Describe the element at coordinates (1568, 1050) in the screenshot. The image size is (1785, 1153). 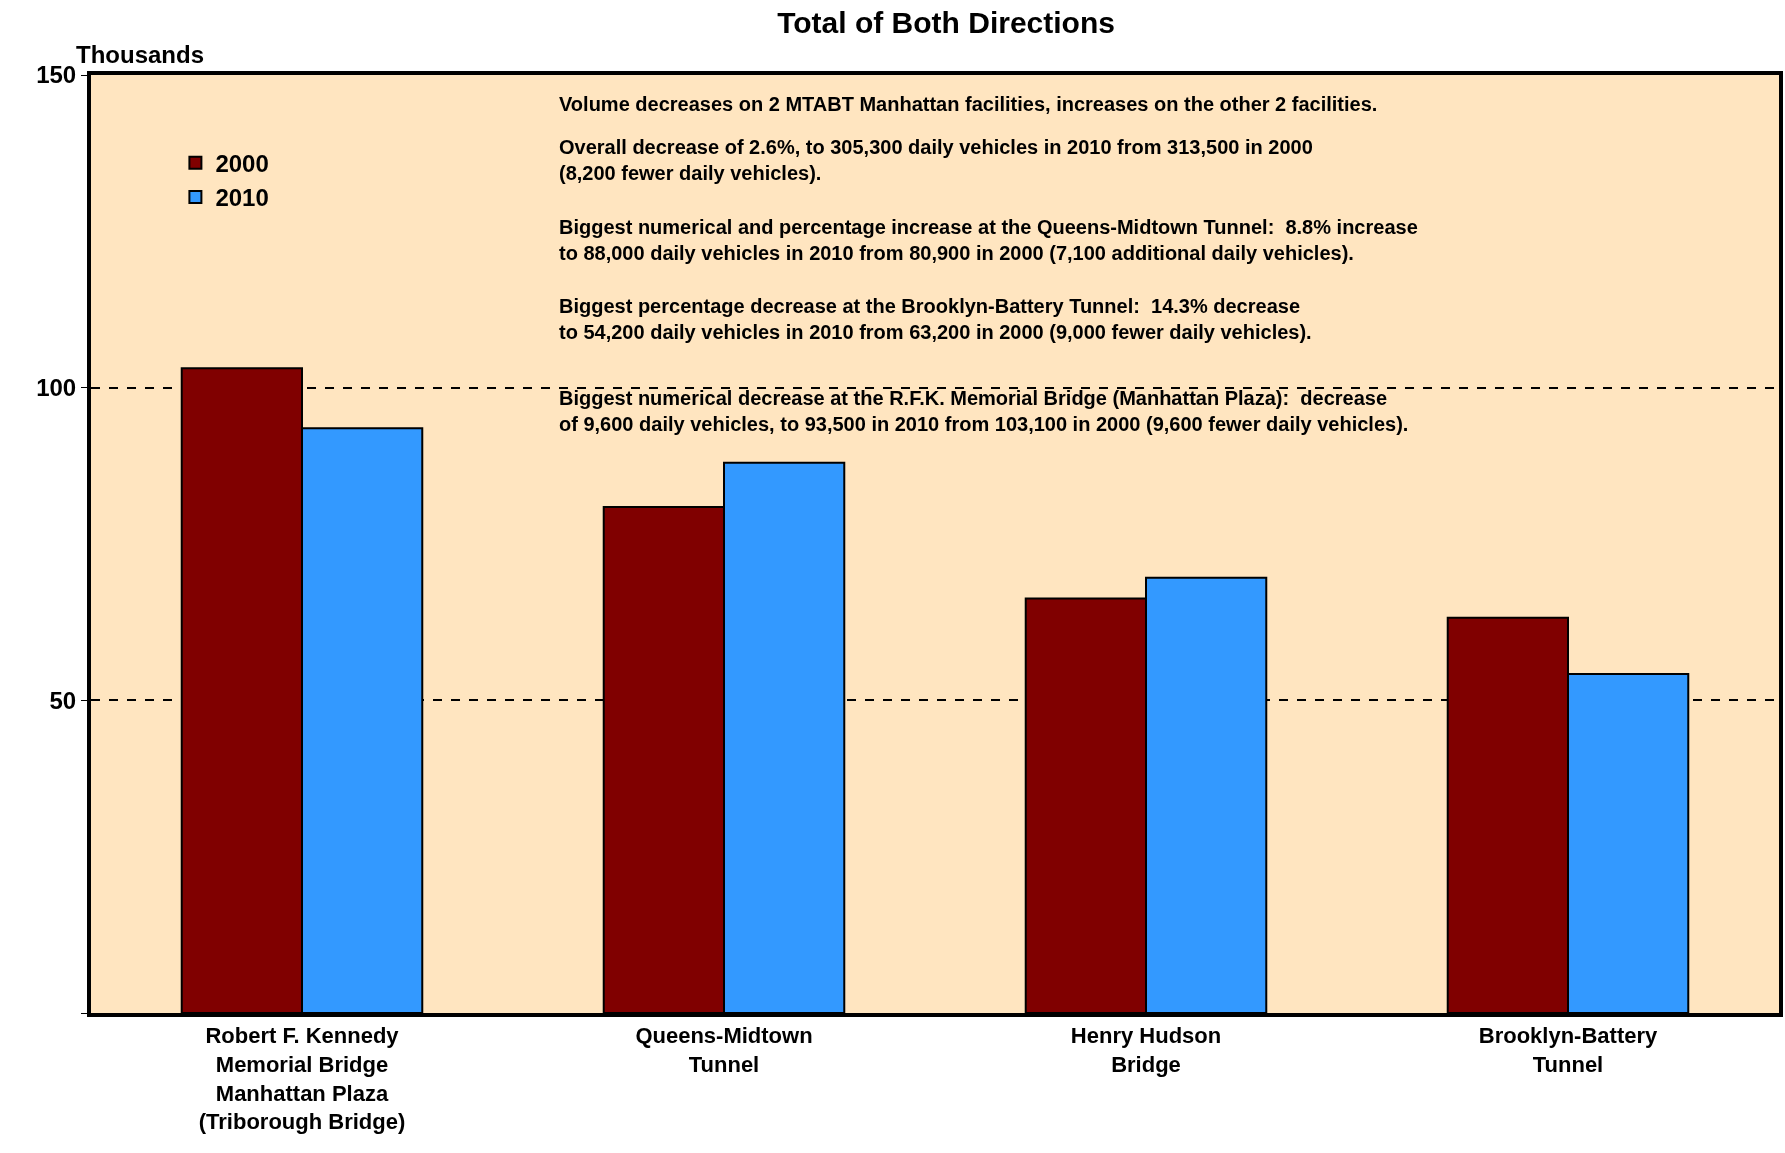
I see `x-tick-label: Brooklyn-Battery Tunnel` at that location.